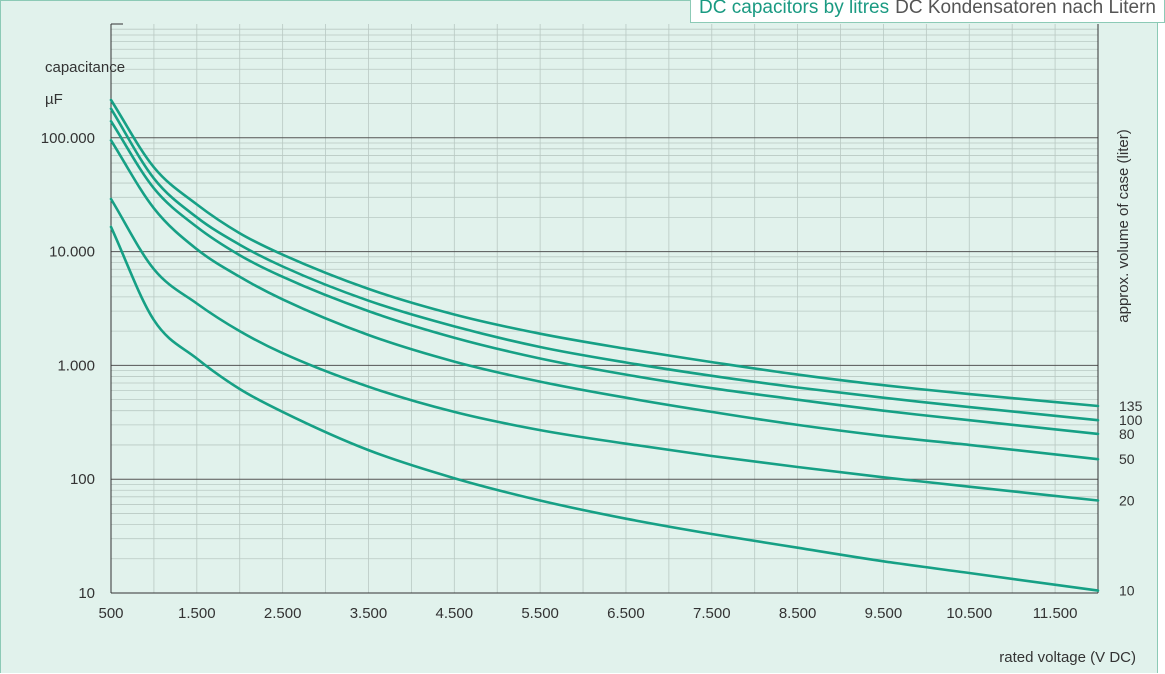  Describe the element at coordinates (68, 138) in the screenshot. I see `y-tick-label: 100.000` at that location.